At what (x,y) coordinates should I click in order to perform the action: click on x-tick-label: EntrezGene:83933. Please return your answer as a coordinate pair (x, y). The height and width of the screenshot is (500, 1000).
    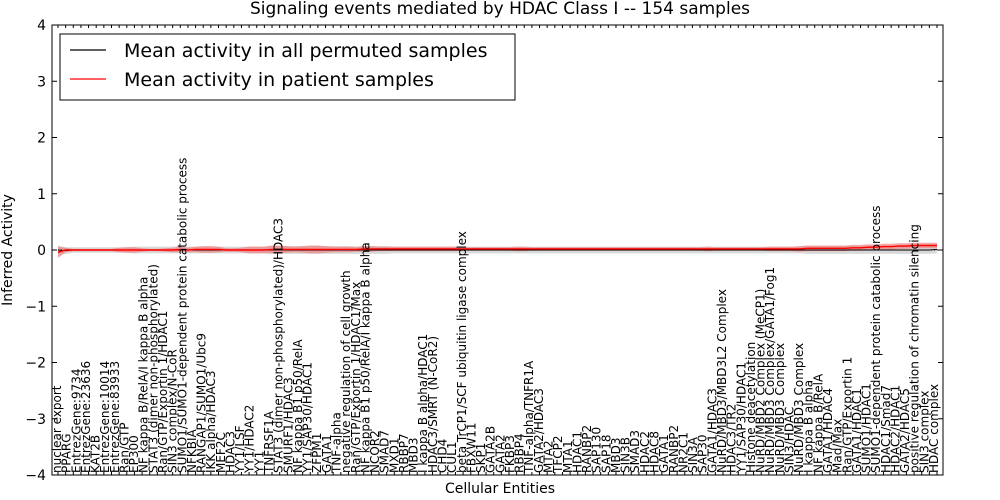
    Looking at the image, I should click on (115, 417).